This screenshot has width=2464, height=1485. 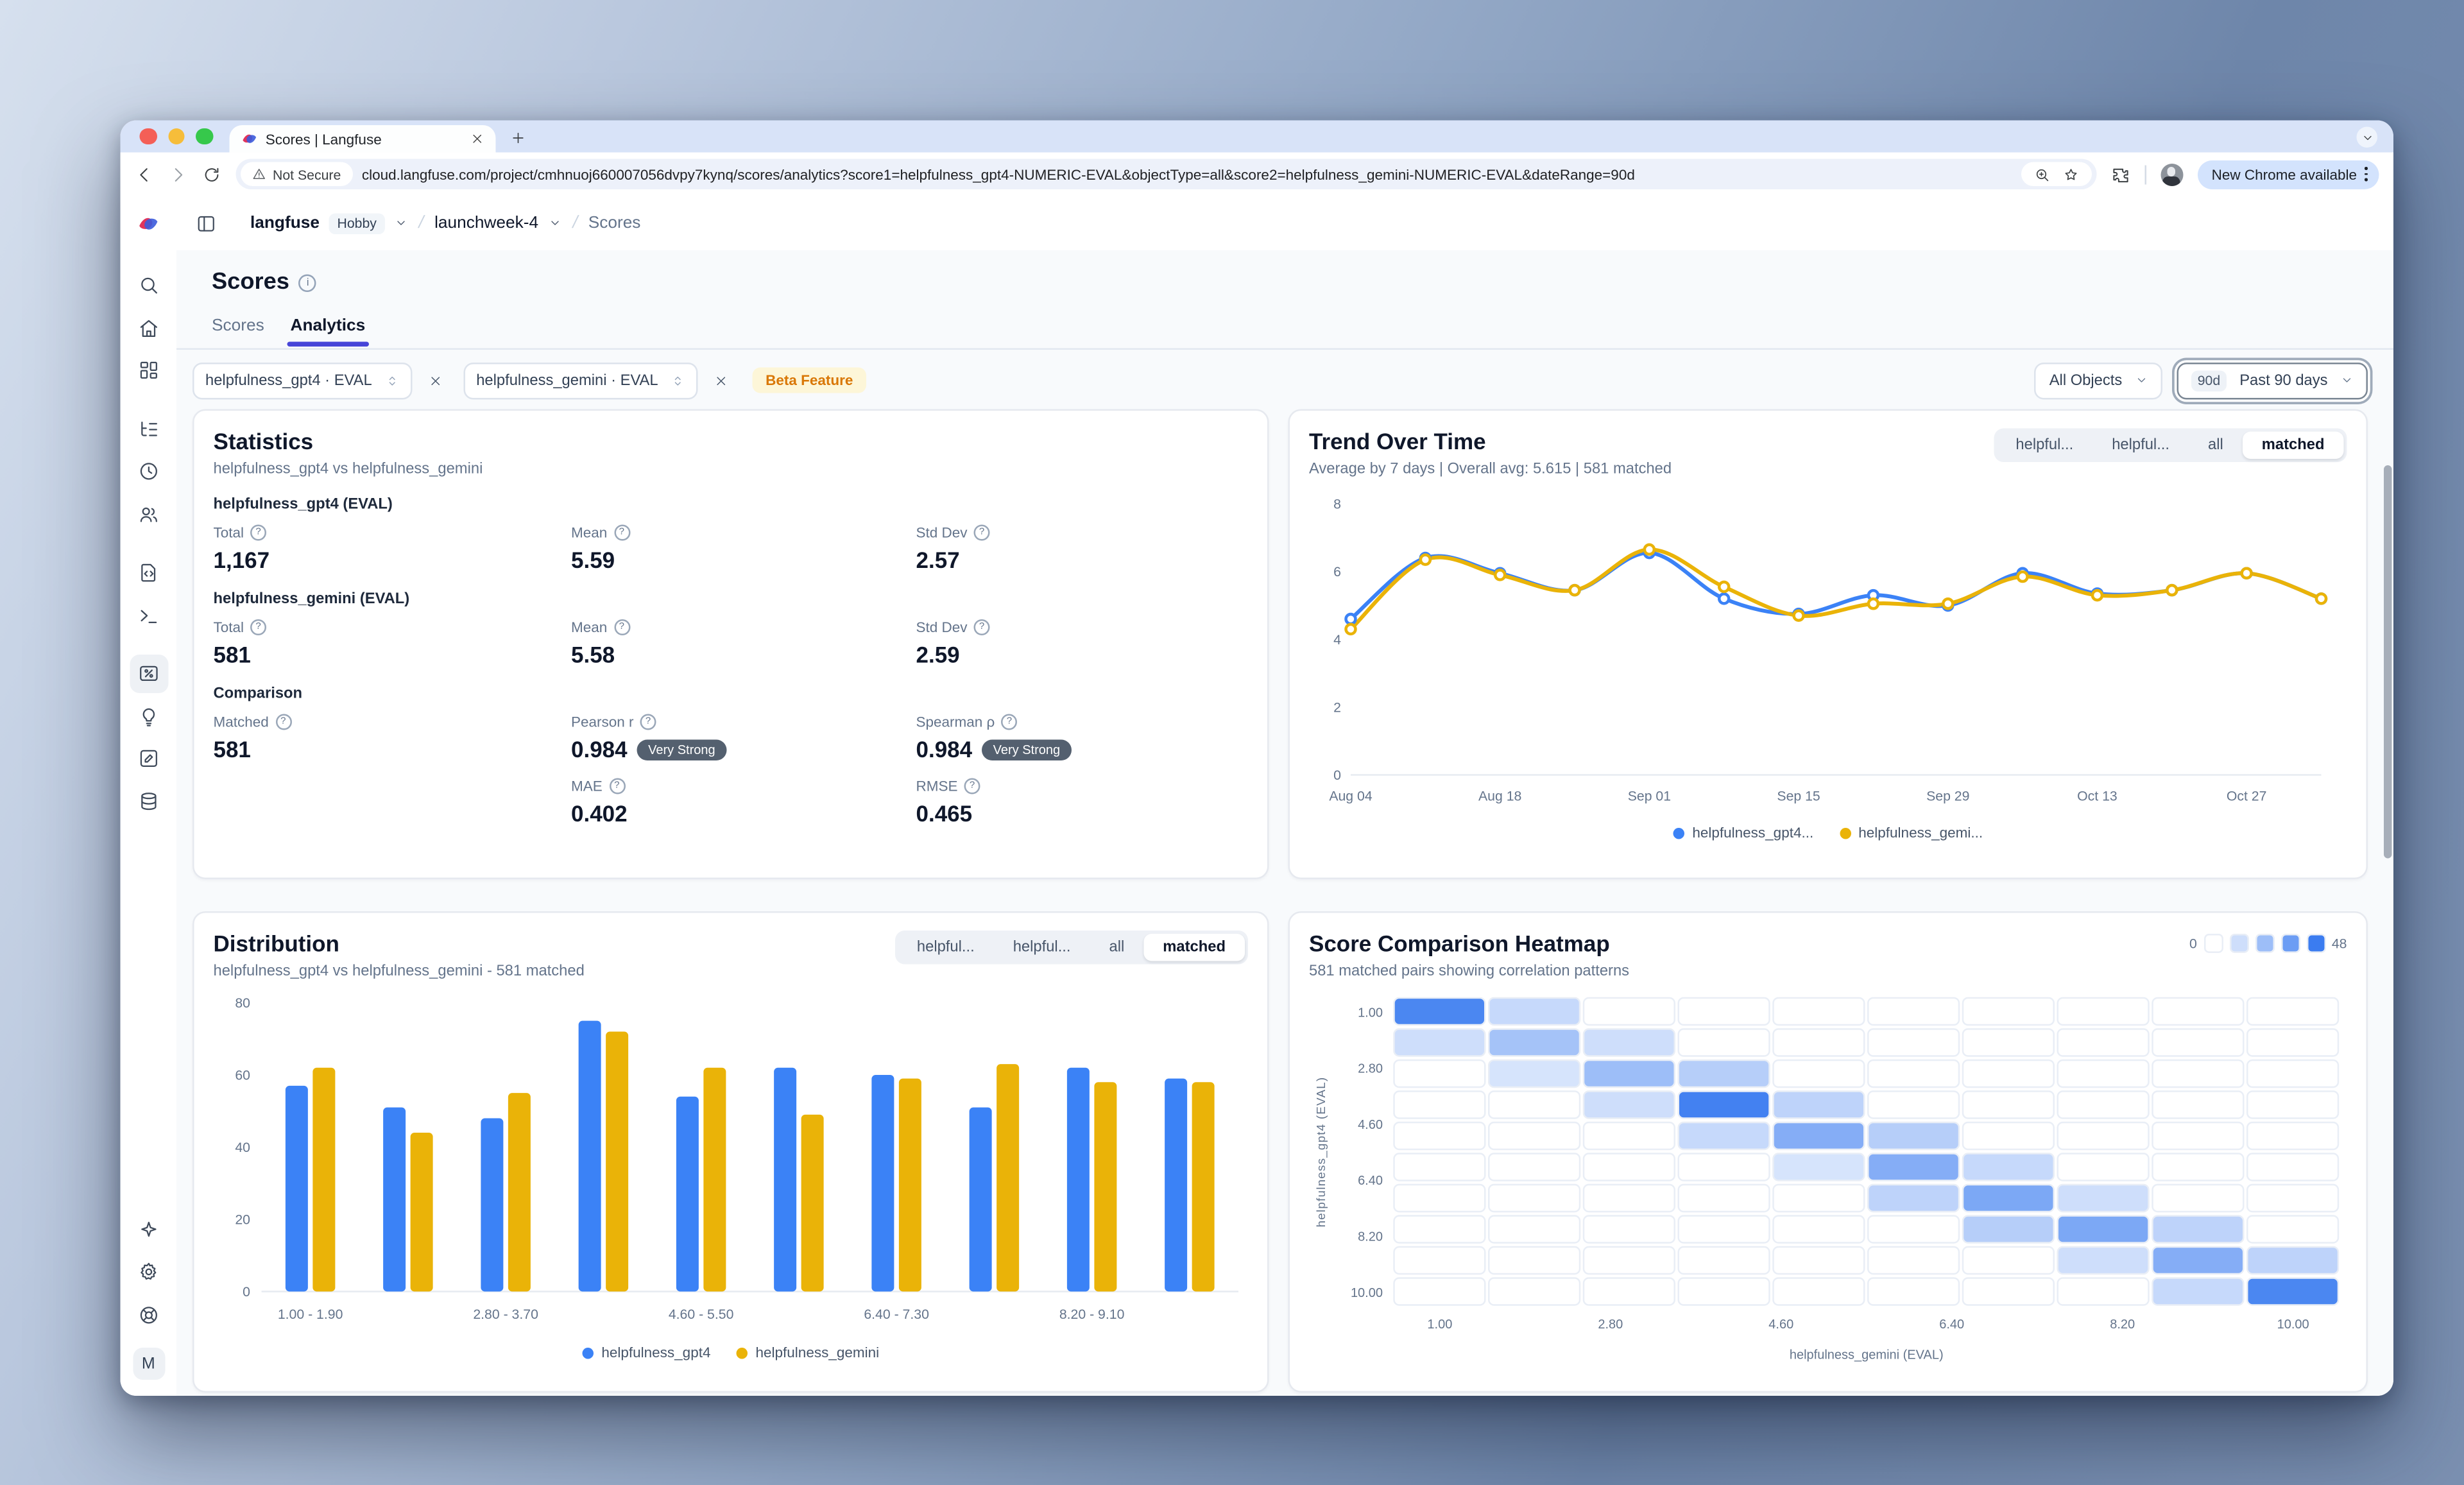 What do you see at coordinates (517, 138) in the screenshot?
I see `new-tab-button` at bounding box center [517, 138].